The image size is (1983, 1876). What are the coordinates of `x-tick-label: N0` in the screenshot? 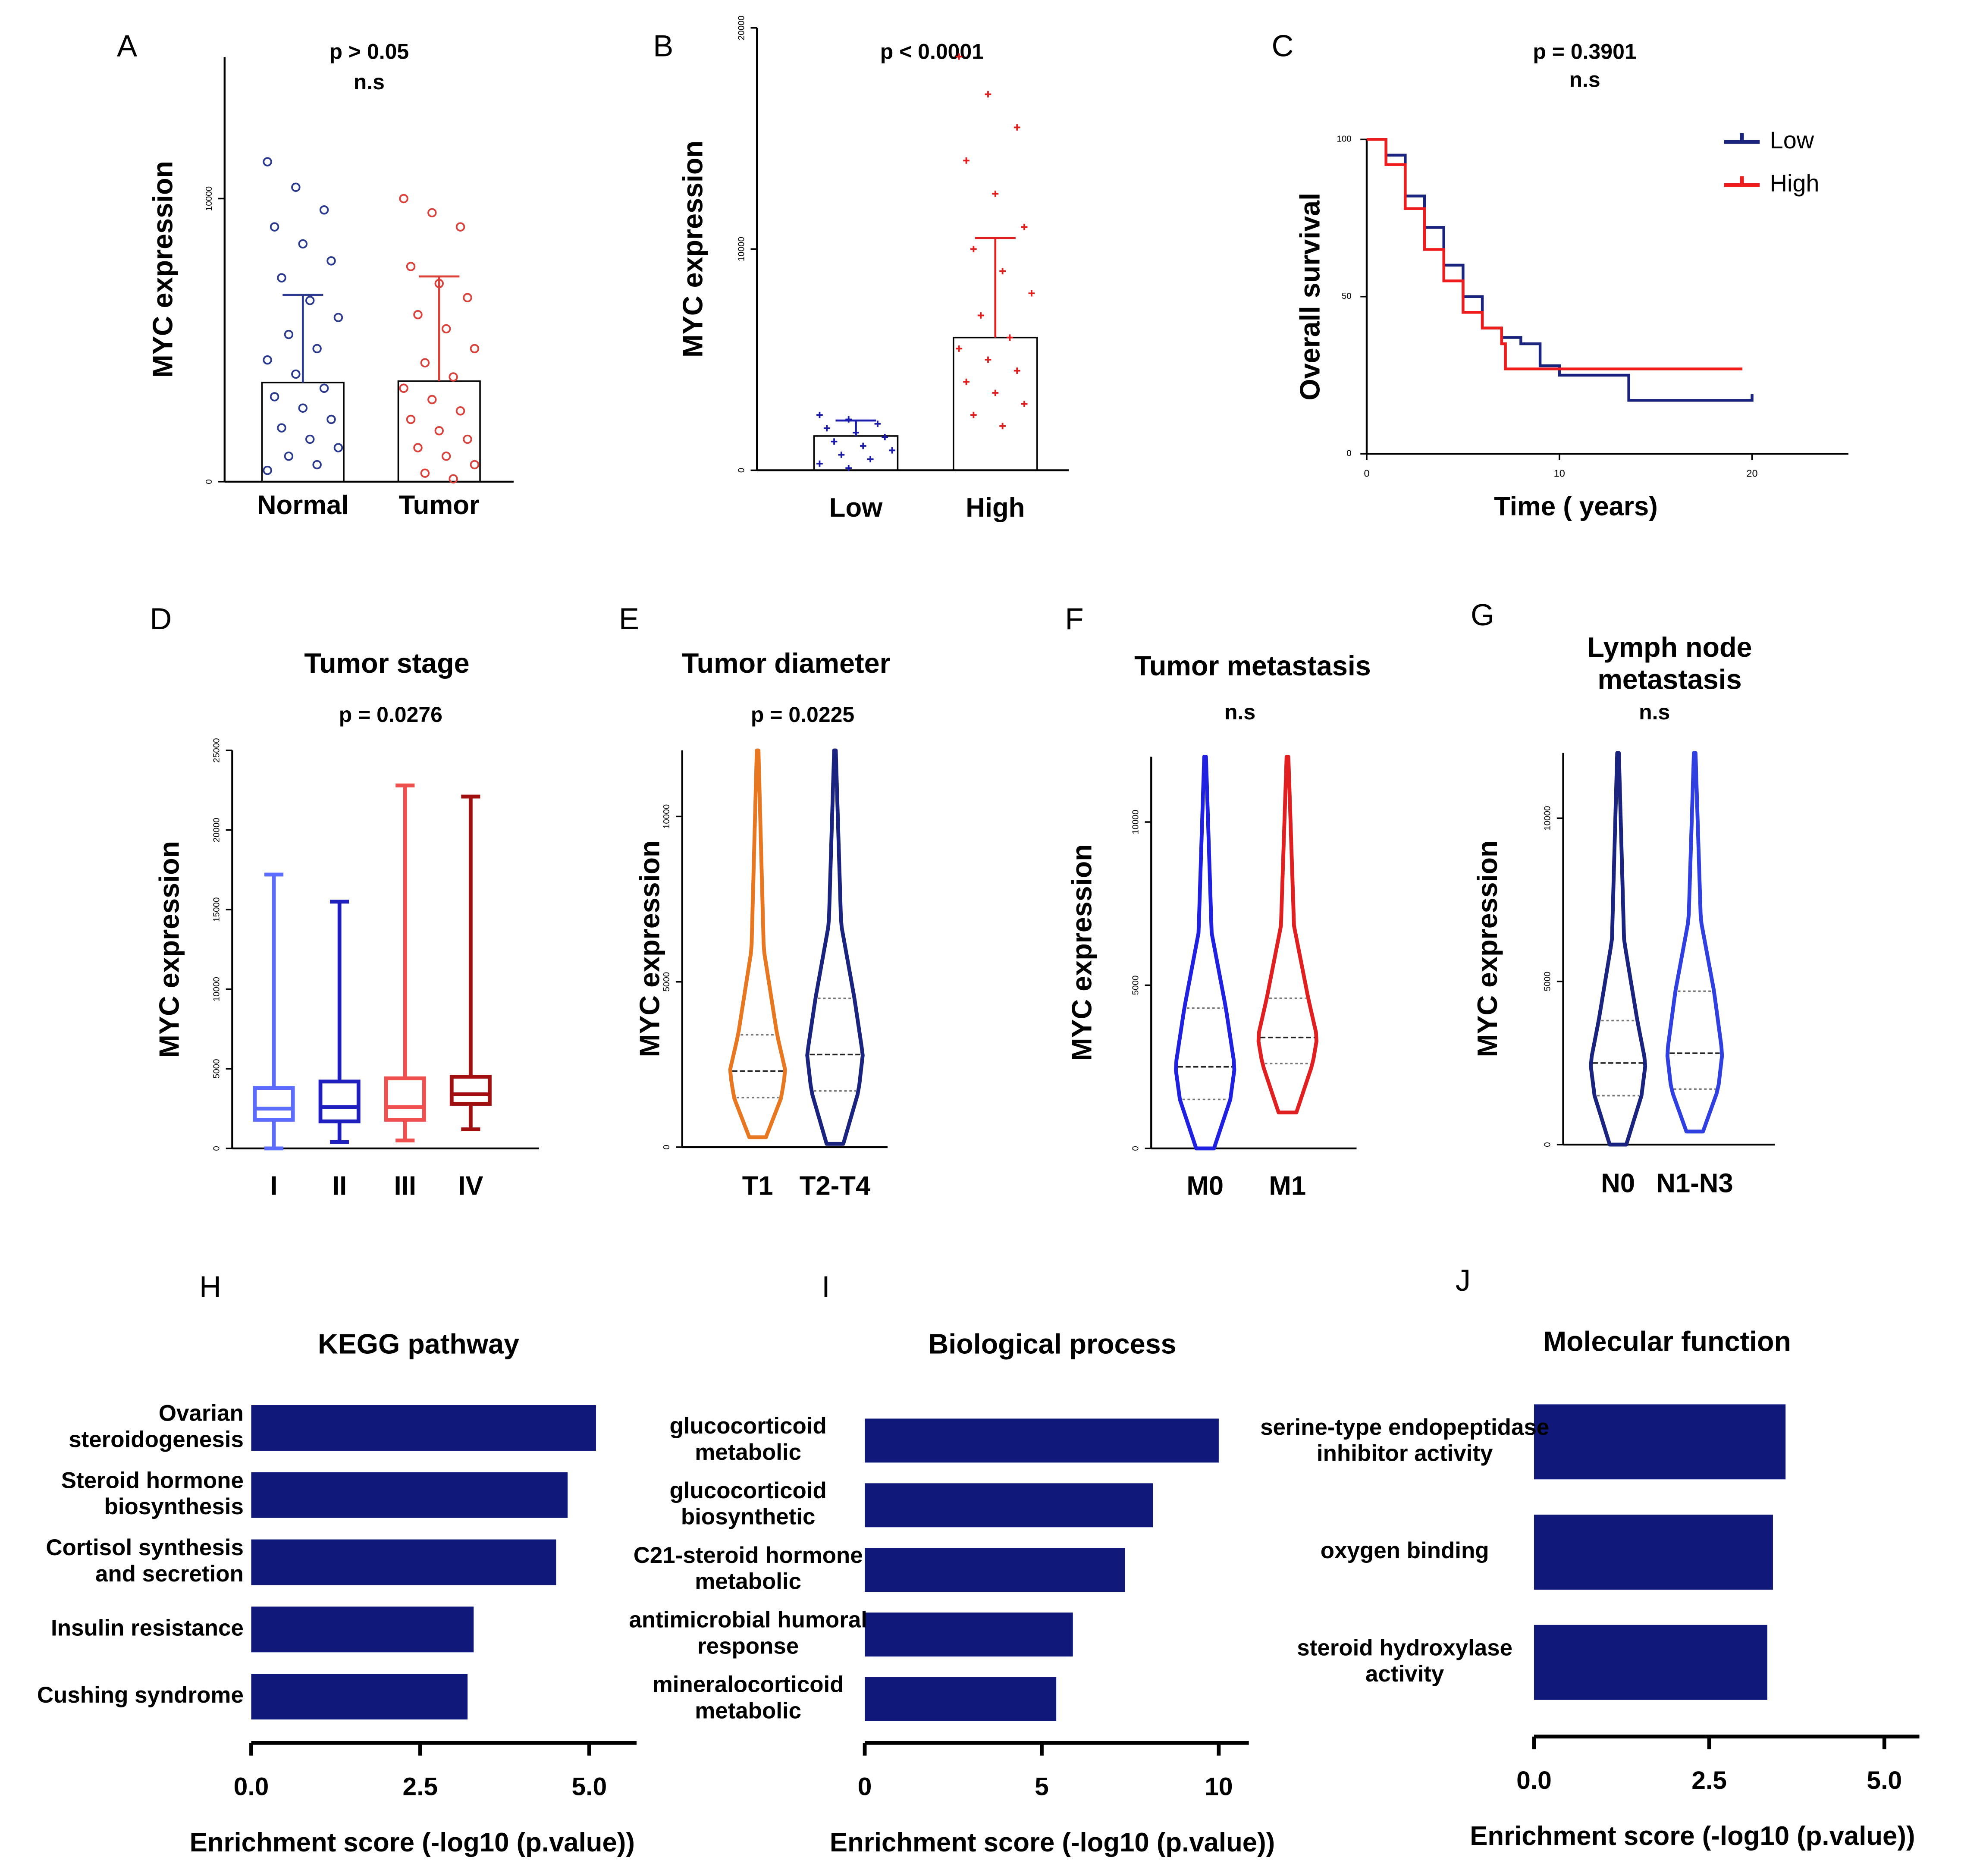 It's located at (1618, 1183).